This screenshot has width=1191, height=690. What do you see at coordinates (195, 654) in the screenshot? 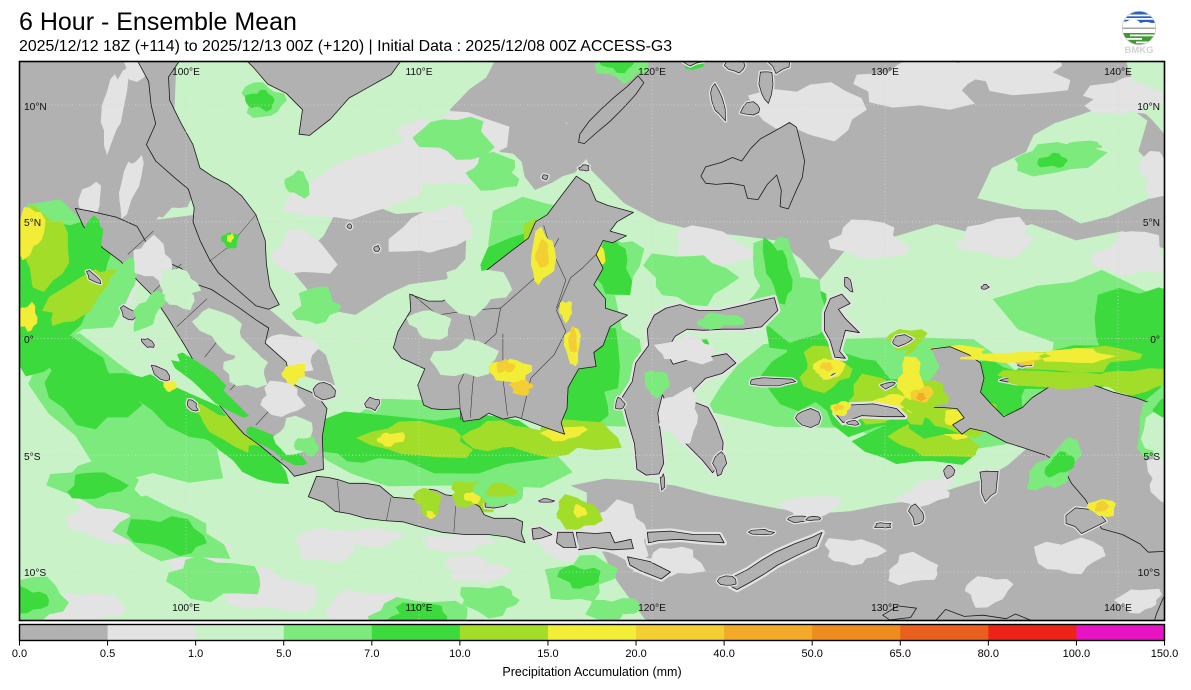
I see `svg-text: 1.0` at bounding box center [195, 654].